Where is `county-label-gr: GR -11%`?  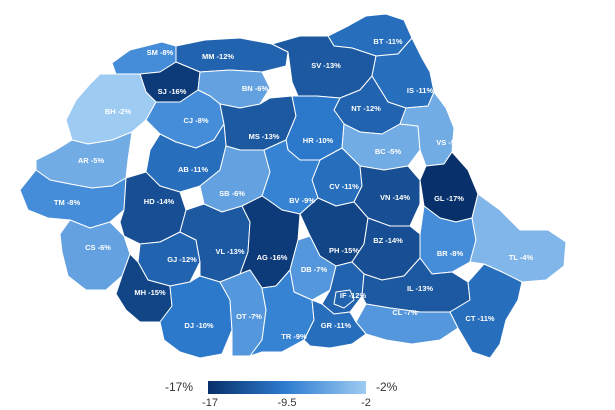 county-label-gr: GR -11% is located at coordinates (336, 325).